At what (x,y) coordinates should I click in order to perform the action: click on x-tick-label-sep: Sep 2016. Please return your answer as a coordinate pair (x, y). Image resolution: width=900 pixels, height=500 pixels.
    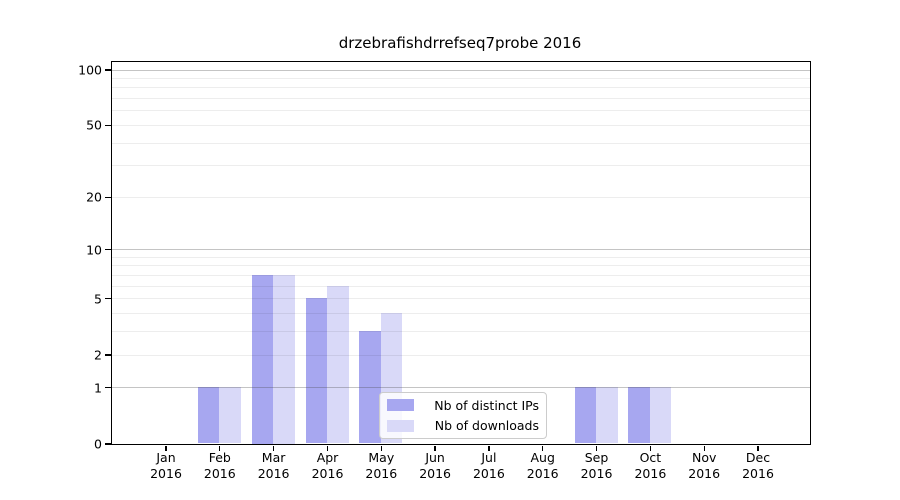
    Looking at the image, I should click on (596, 465).